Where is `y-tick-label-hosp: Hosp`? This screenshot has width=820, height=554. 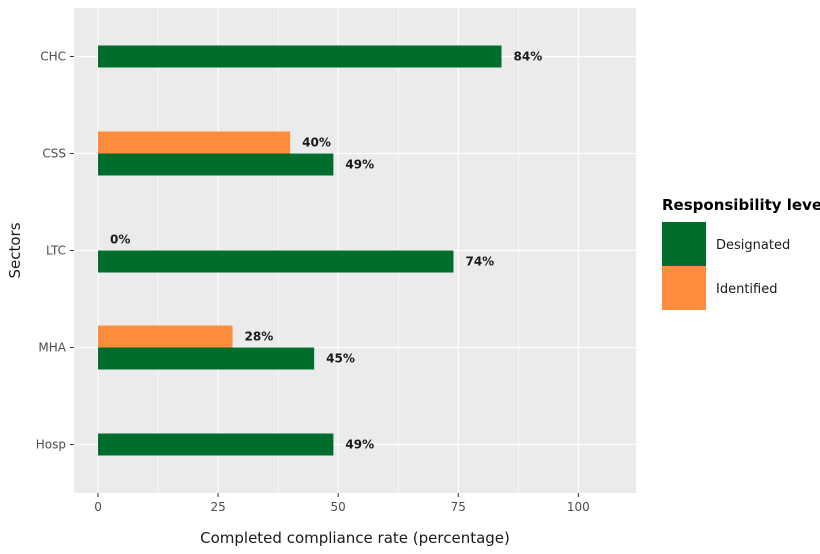
y-tick-label-hosp: Hosp is located at coordinates (51, 445).